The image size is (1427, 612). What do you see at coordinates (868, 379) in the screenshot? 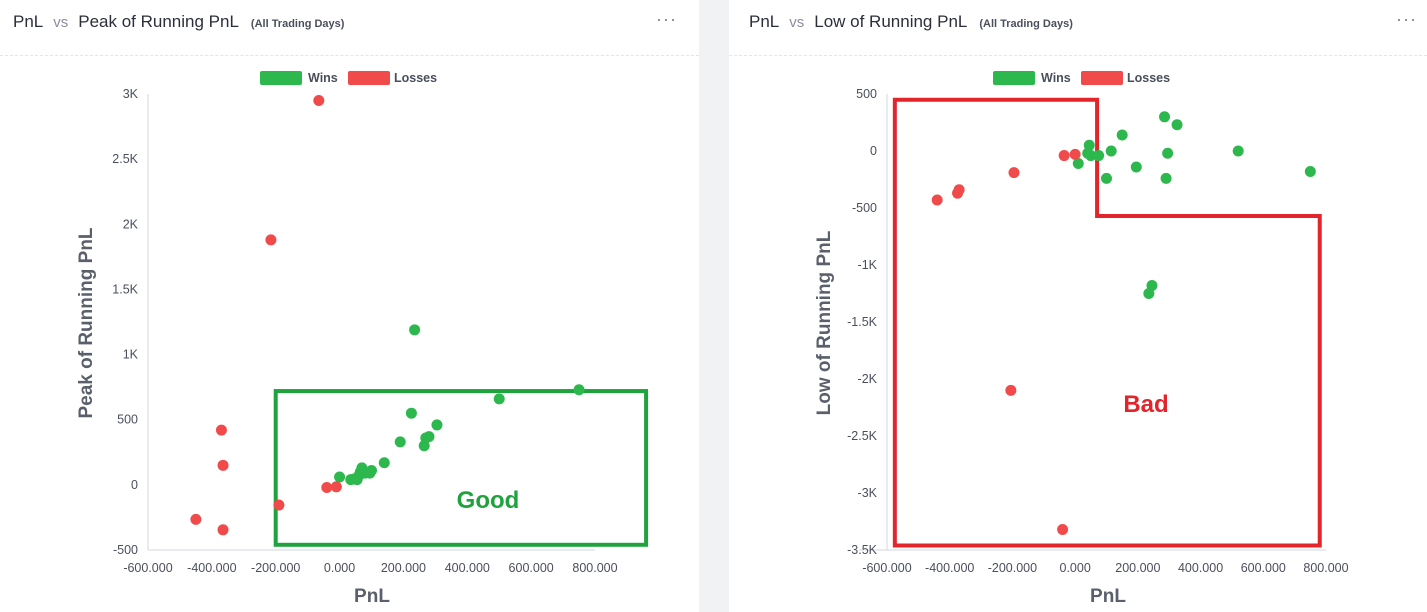
I see `y-tick-label: -2K` at bounding box center [868, 379].